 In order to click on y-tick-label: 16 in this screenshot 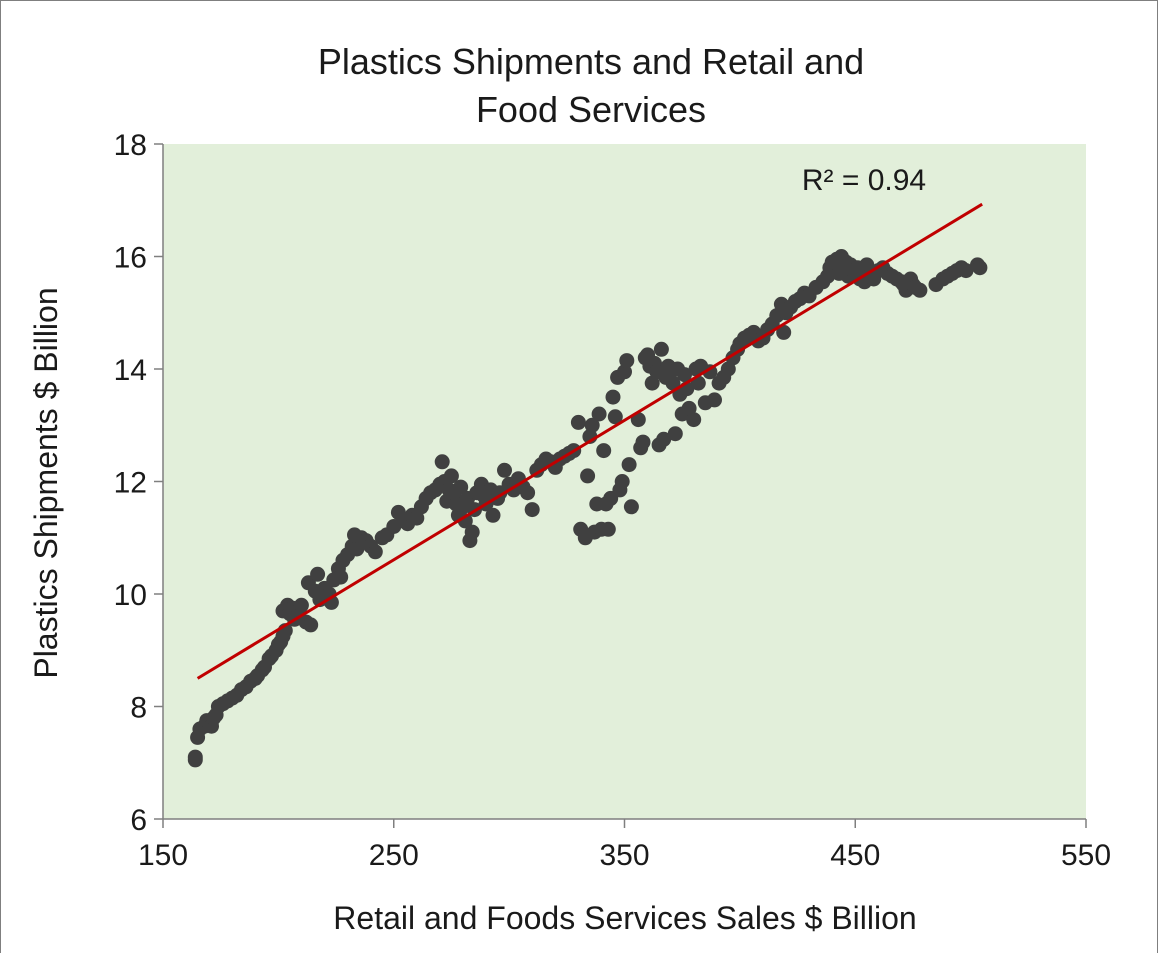, I will do `click(130, 258)`.